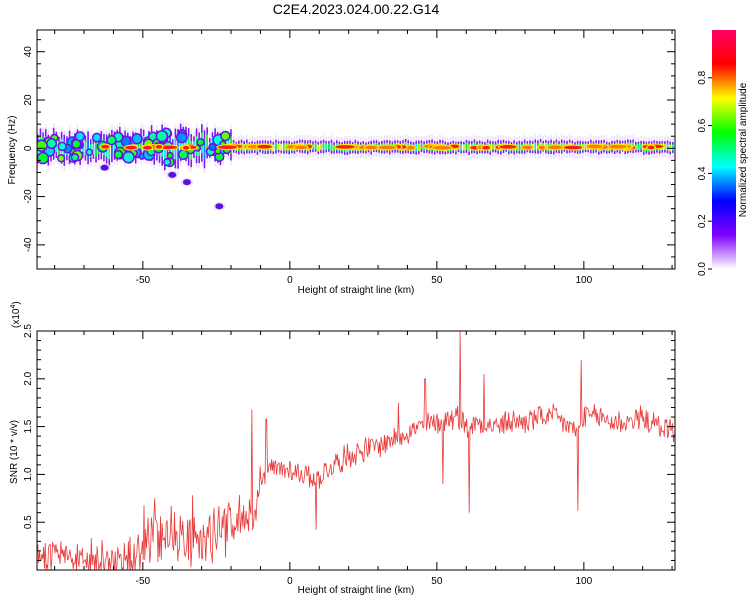 This screenshot has height=600, width=750. I want to click on spectrogram-ytick-label: 20, so click(28, 100).